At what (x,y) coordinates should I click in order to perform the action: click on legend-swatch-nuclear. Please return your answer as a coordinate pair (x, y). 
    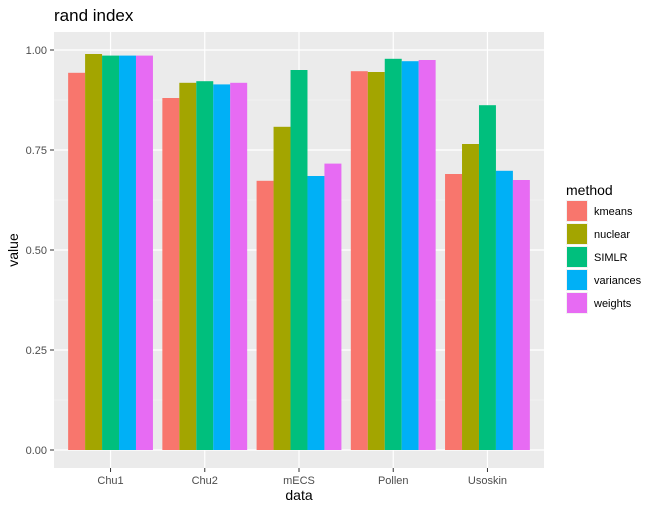
    Looking at the image, I should click on (577, 234).